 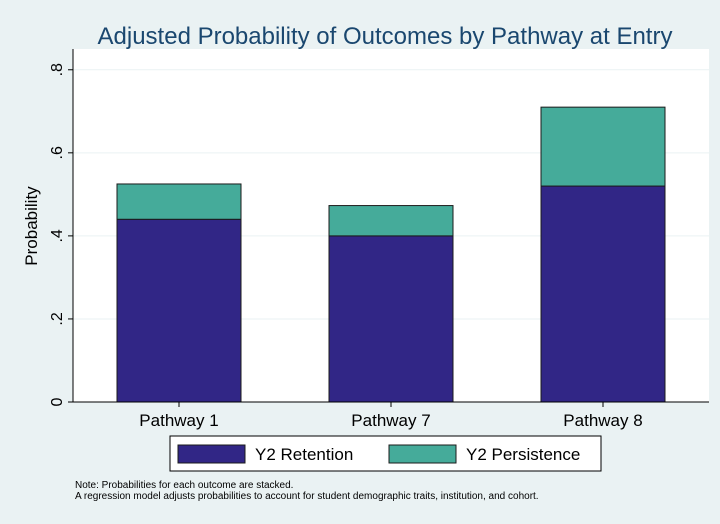 What do you see at coordinates (178, 420) in the screenshot?
I see `x-tick-label: Pathway 1` at bounding box center [178, 420].